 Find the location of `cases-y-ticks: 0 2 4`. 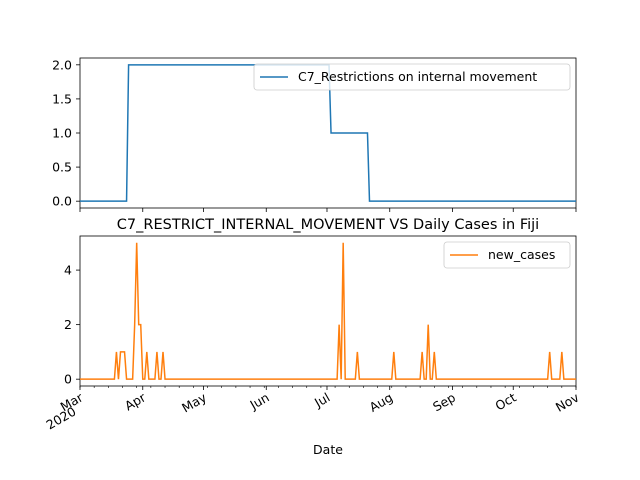

cases-y-ticks: 0 2 4 is located at coordinates (72, 325).